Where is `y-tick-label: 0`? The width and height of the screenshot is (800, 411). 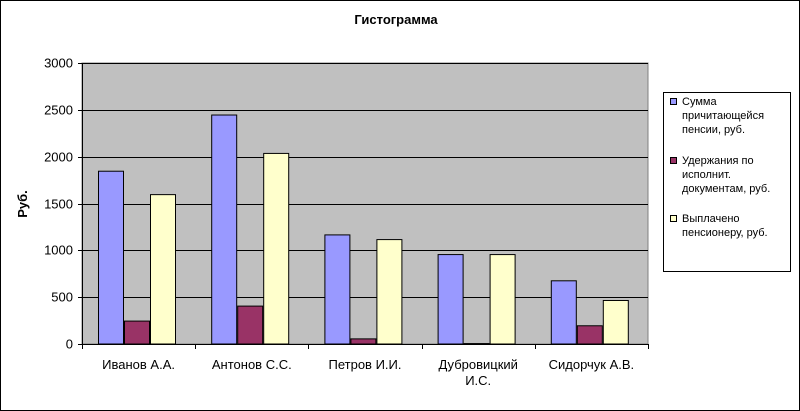 y-tick-label: 0 is located at coordinates (69, 344).